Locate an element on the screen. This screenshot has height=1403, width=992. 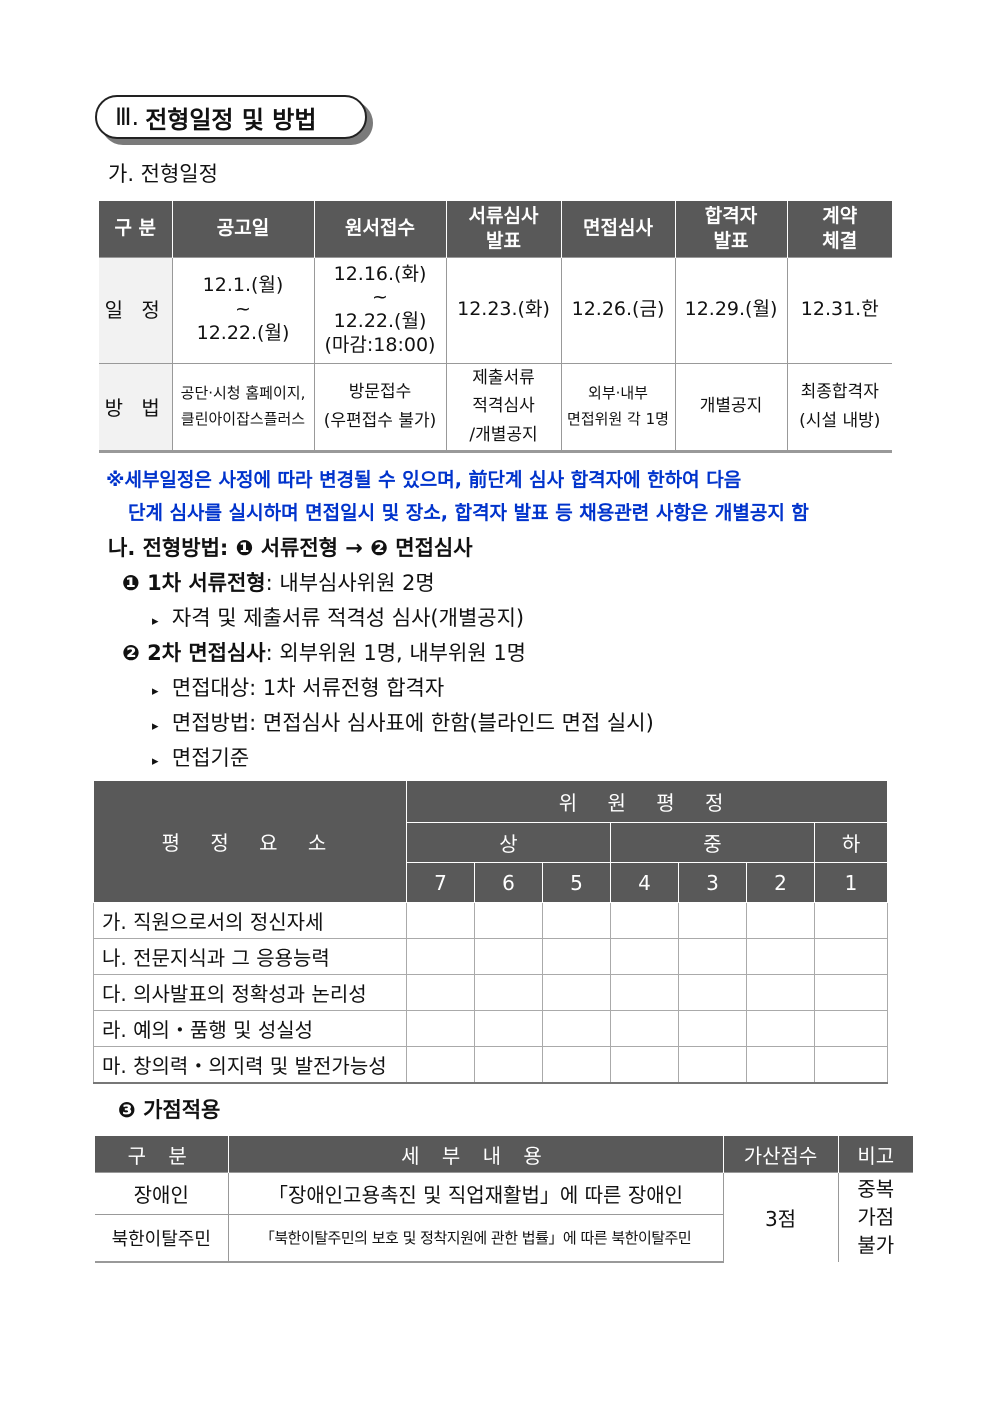
step3: ❸ 가점적용 is located at coordinates (169, 1110).